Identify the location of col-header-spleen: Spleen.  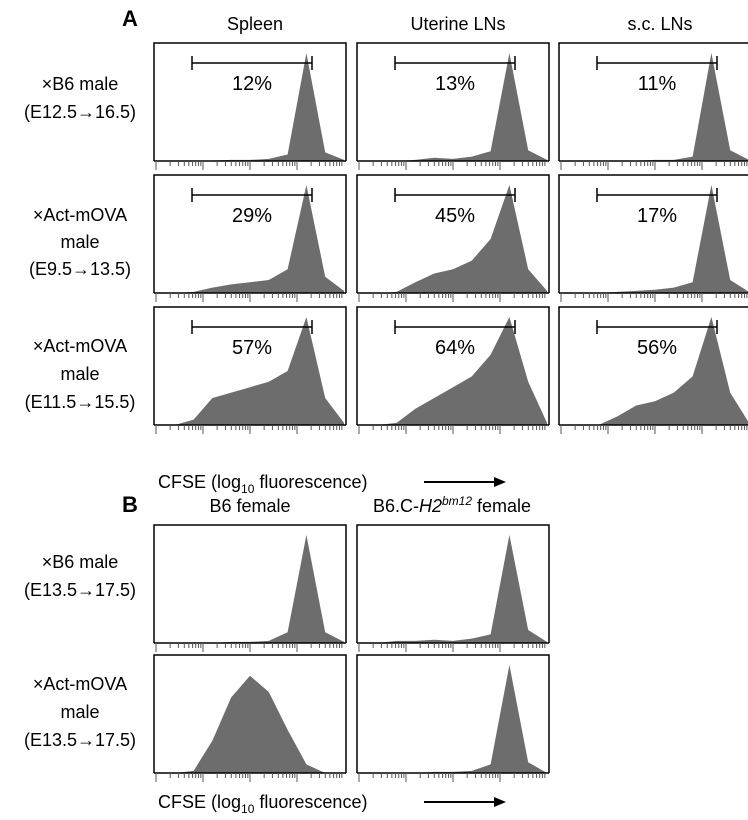
(255, 24).